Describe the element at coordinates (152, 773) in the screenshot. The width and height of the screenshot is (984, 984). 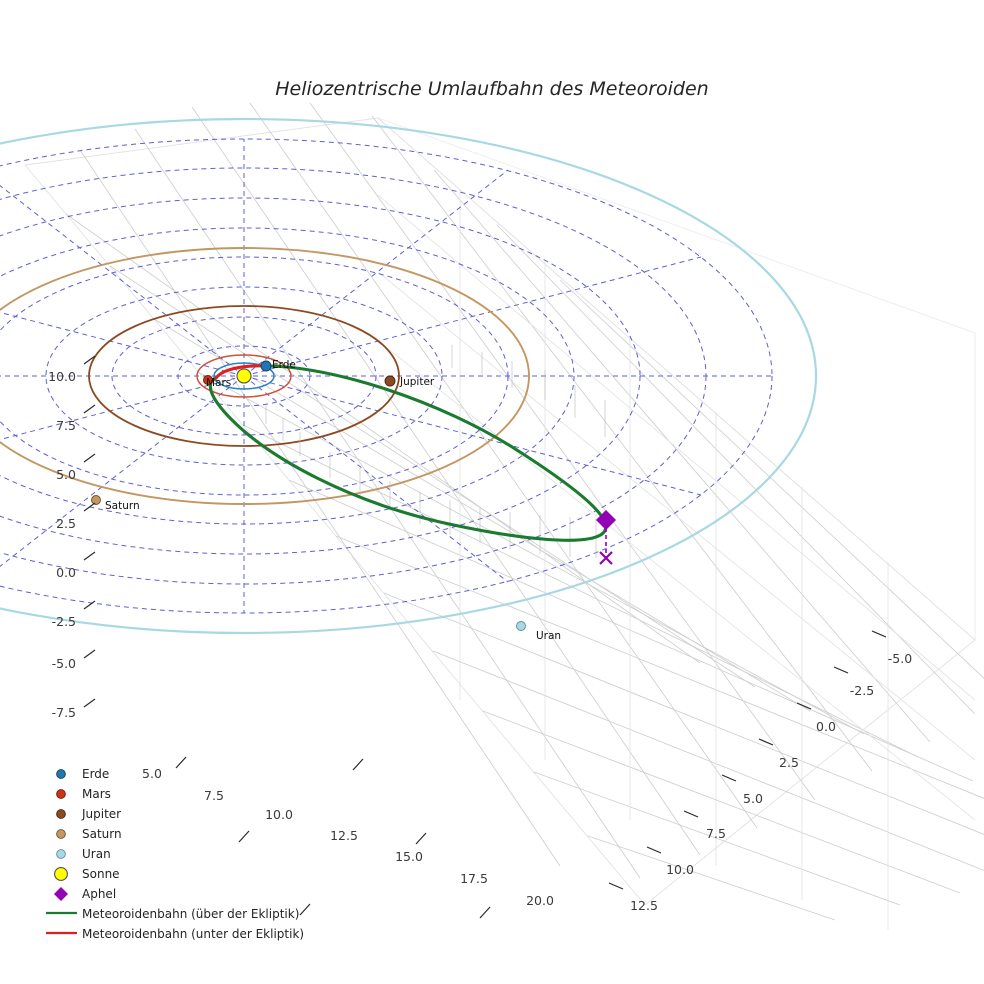
I see `x-tick-0: 5.0` at that location.